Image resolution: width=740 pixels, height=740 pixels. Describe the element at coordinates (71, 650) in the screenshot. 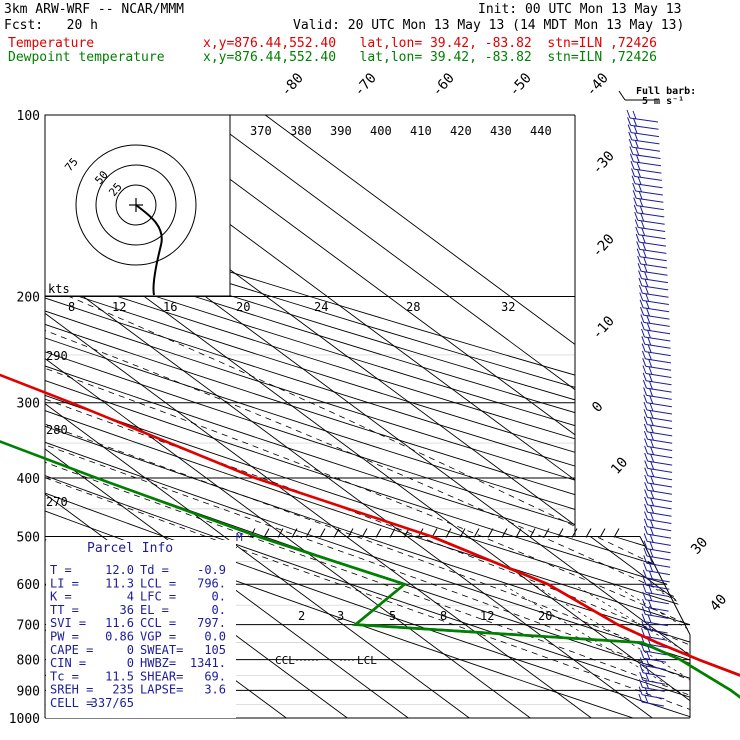

I see `parcel-key: CAPE =` at that location.